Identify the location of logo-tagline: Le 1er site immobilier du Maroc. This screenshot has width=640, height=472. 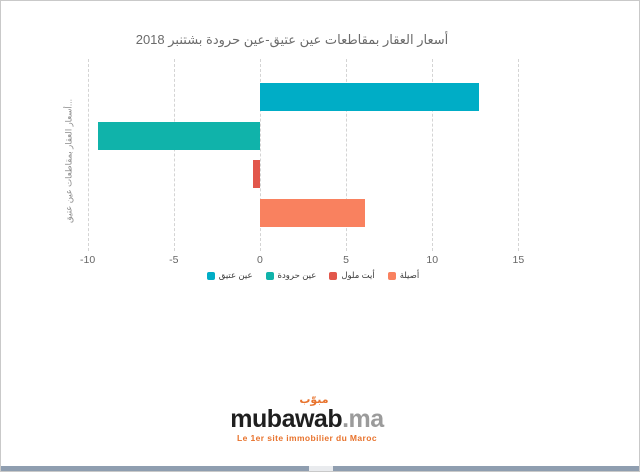
(307, 438).